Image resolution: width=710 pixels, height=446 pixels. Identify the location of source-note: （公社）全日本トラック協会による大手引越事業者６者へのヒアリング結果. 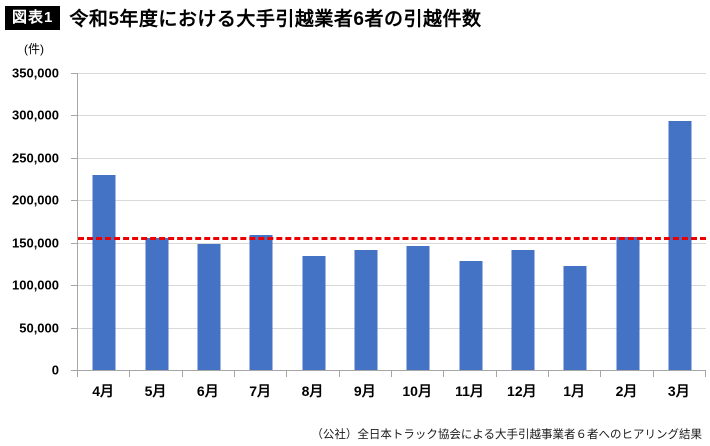
(506, 435).